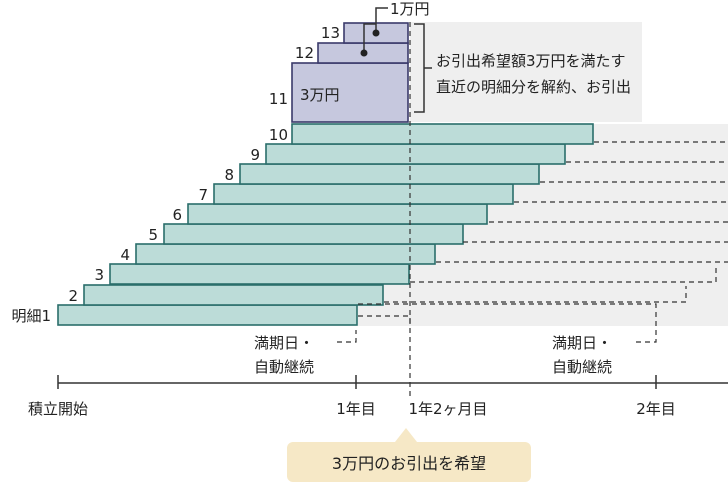 This screenshot has width=728, height=488. Describe the element at coordinates (531, 61) in the screenshot. I see `brace-text-line1: お引出希望額3万円を満たす` at that location.